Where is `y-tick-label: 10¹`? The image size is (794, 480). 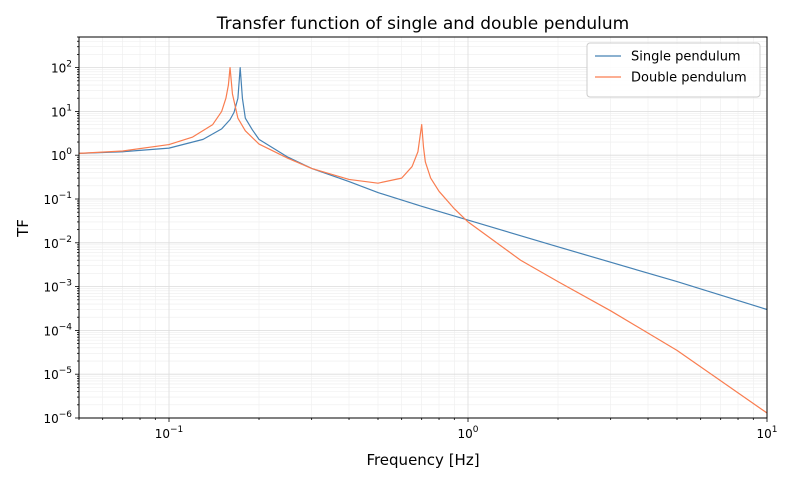
y-tick-label: 10¹ is located at coordinates (61, 111).